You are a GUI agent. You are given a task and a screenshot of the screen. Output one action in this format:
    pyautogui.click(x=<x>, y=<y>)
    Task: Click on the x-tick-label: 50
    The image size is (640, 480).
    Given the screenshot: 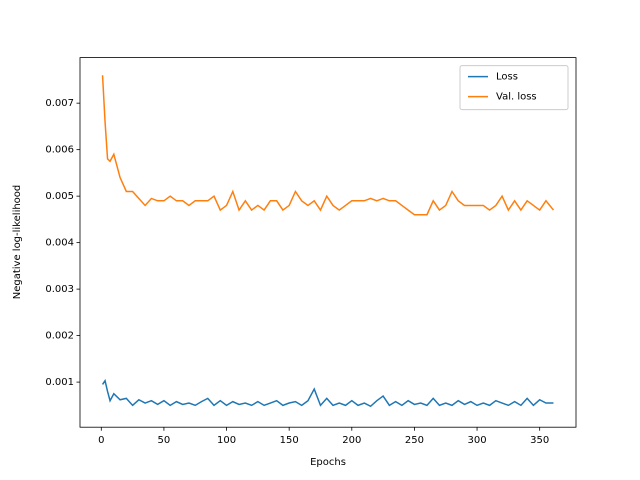 What is the action you would take?
    pyautogui.click(x=164, y=440)
    